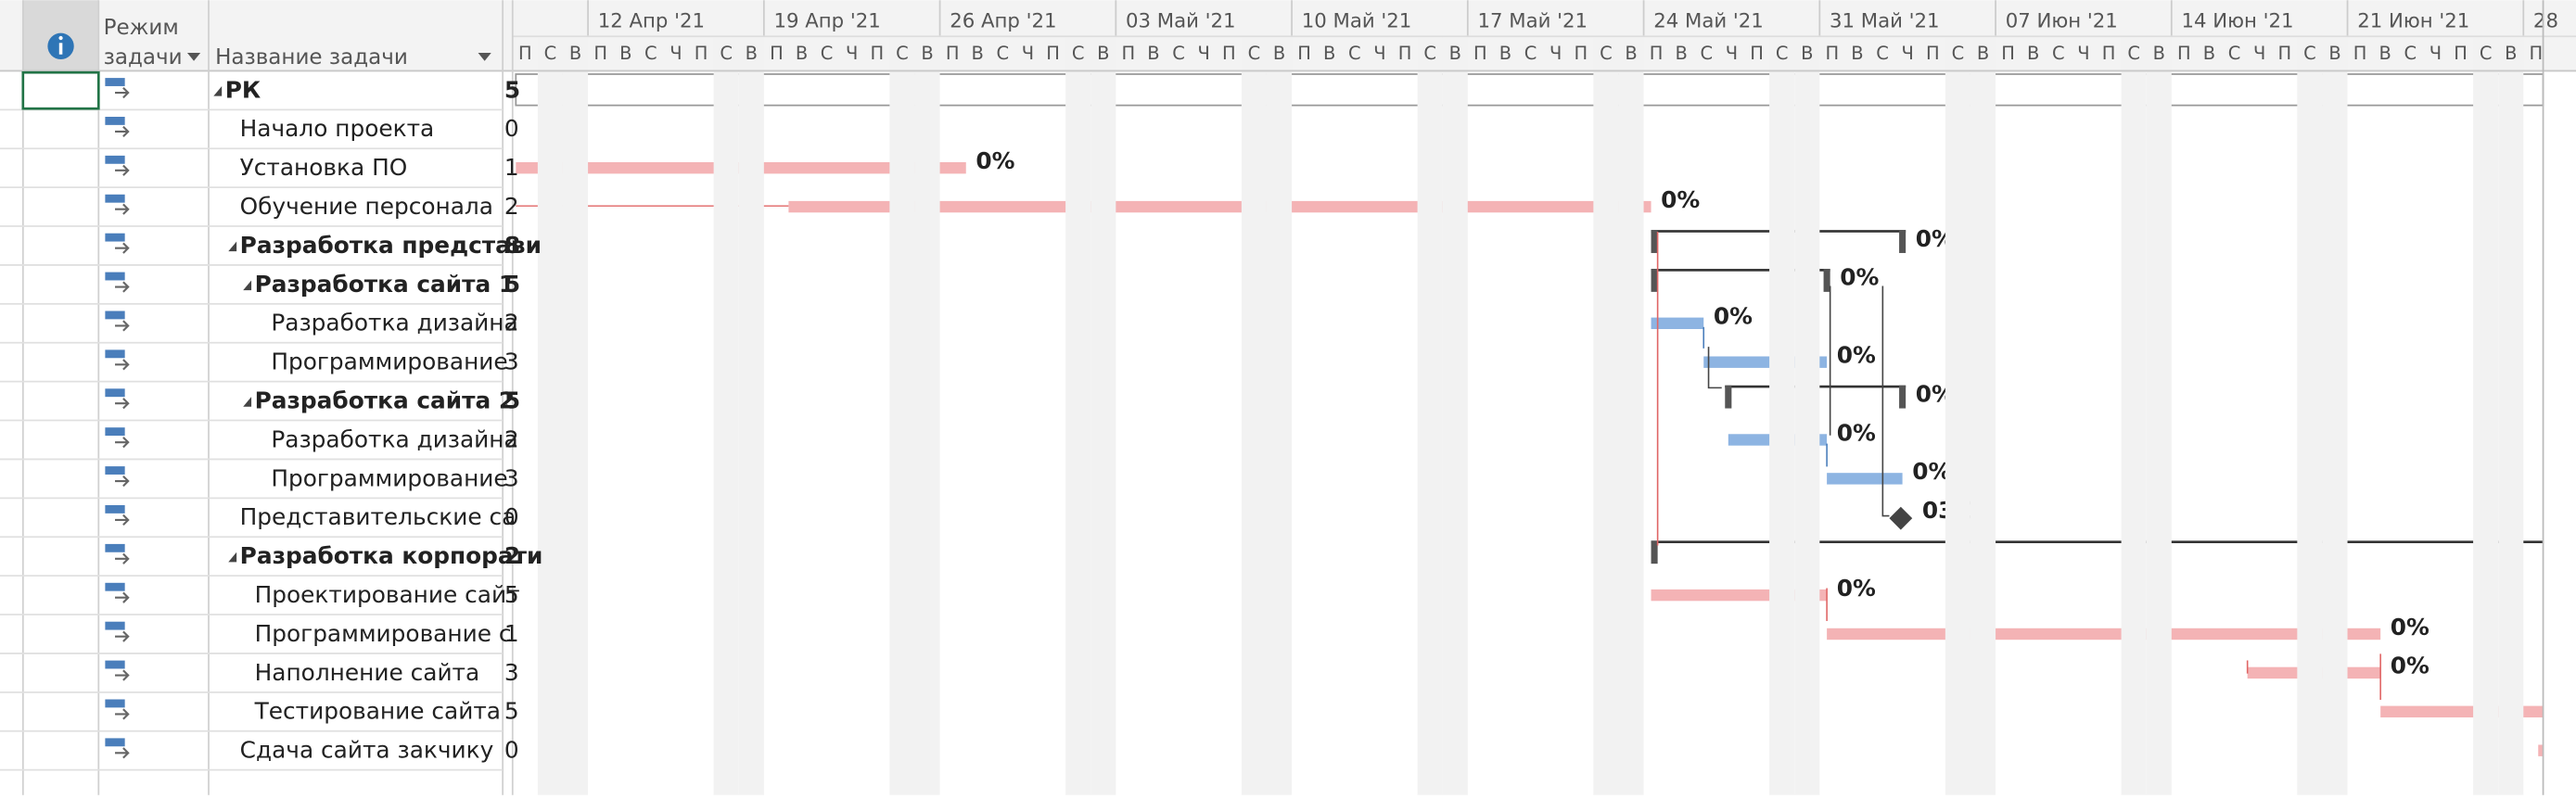  I want to click on week-label: 07 Июн '21, so click(2062, 20).